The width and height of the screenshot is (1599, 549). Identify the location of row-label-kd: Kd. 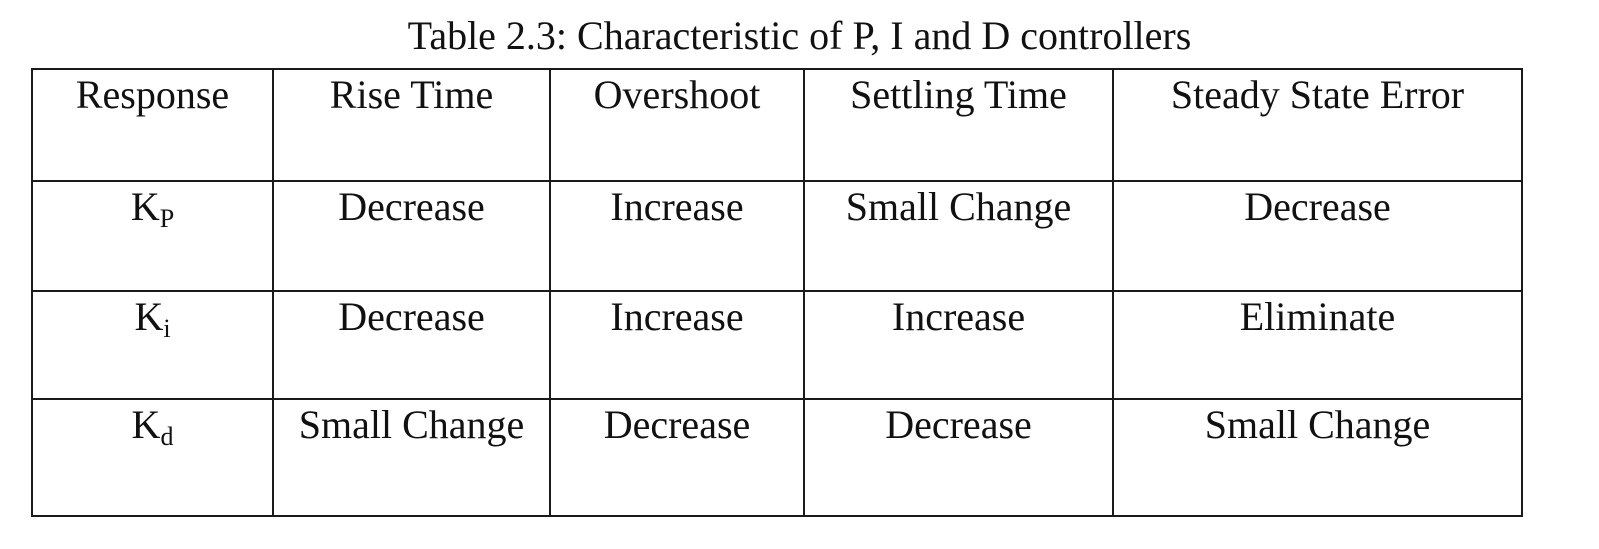
(152, 457).